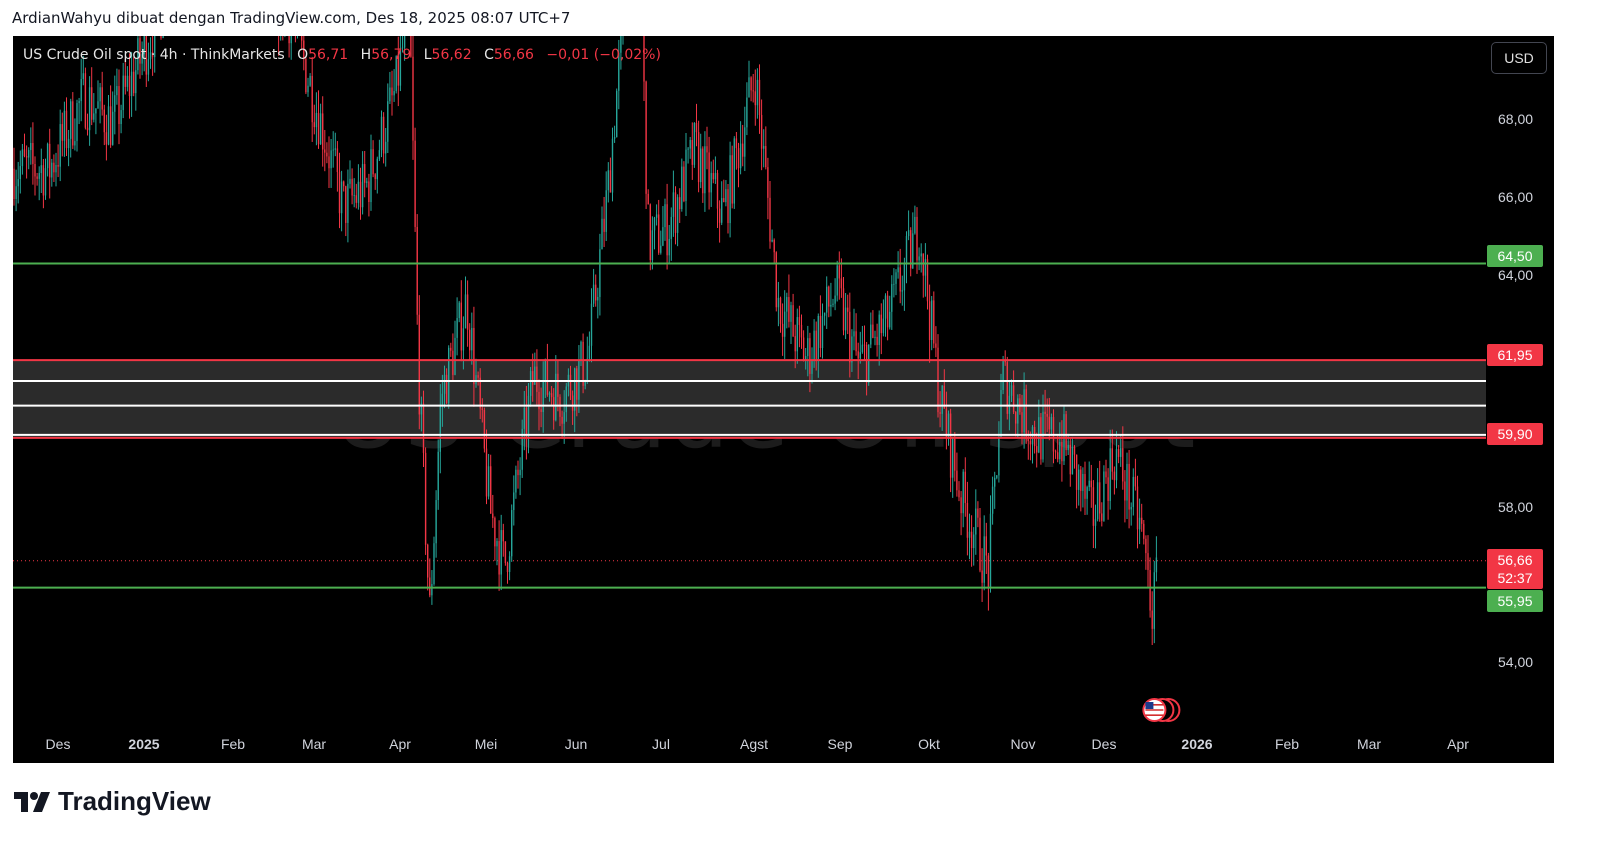 This screenshot has height=860, width=1600. Describe the element at coordinates (513, 55) in the screenshot. I see `close-value: 56,66` at that location.